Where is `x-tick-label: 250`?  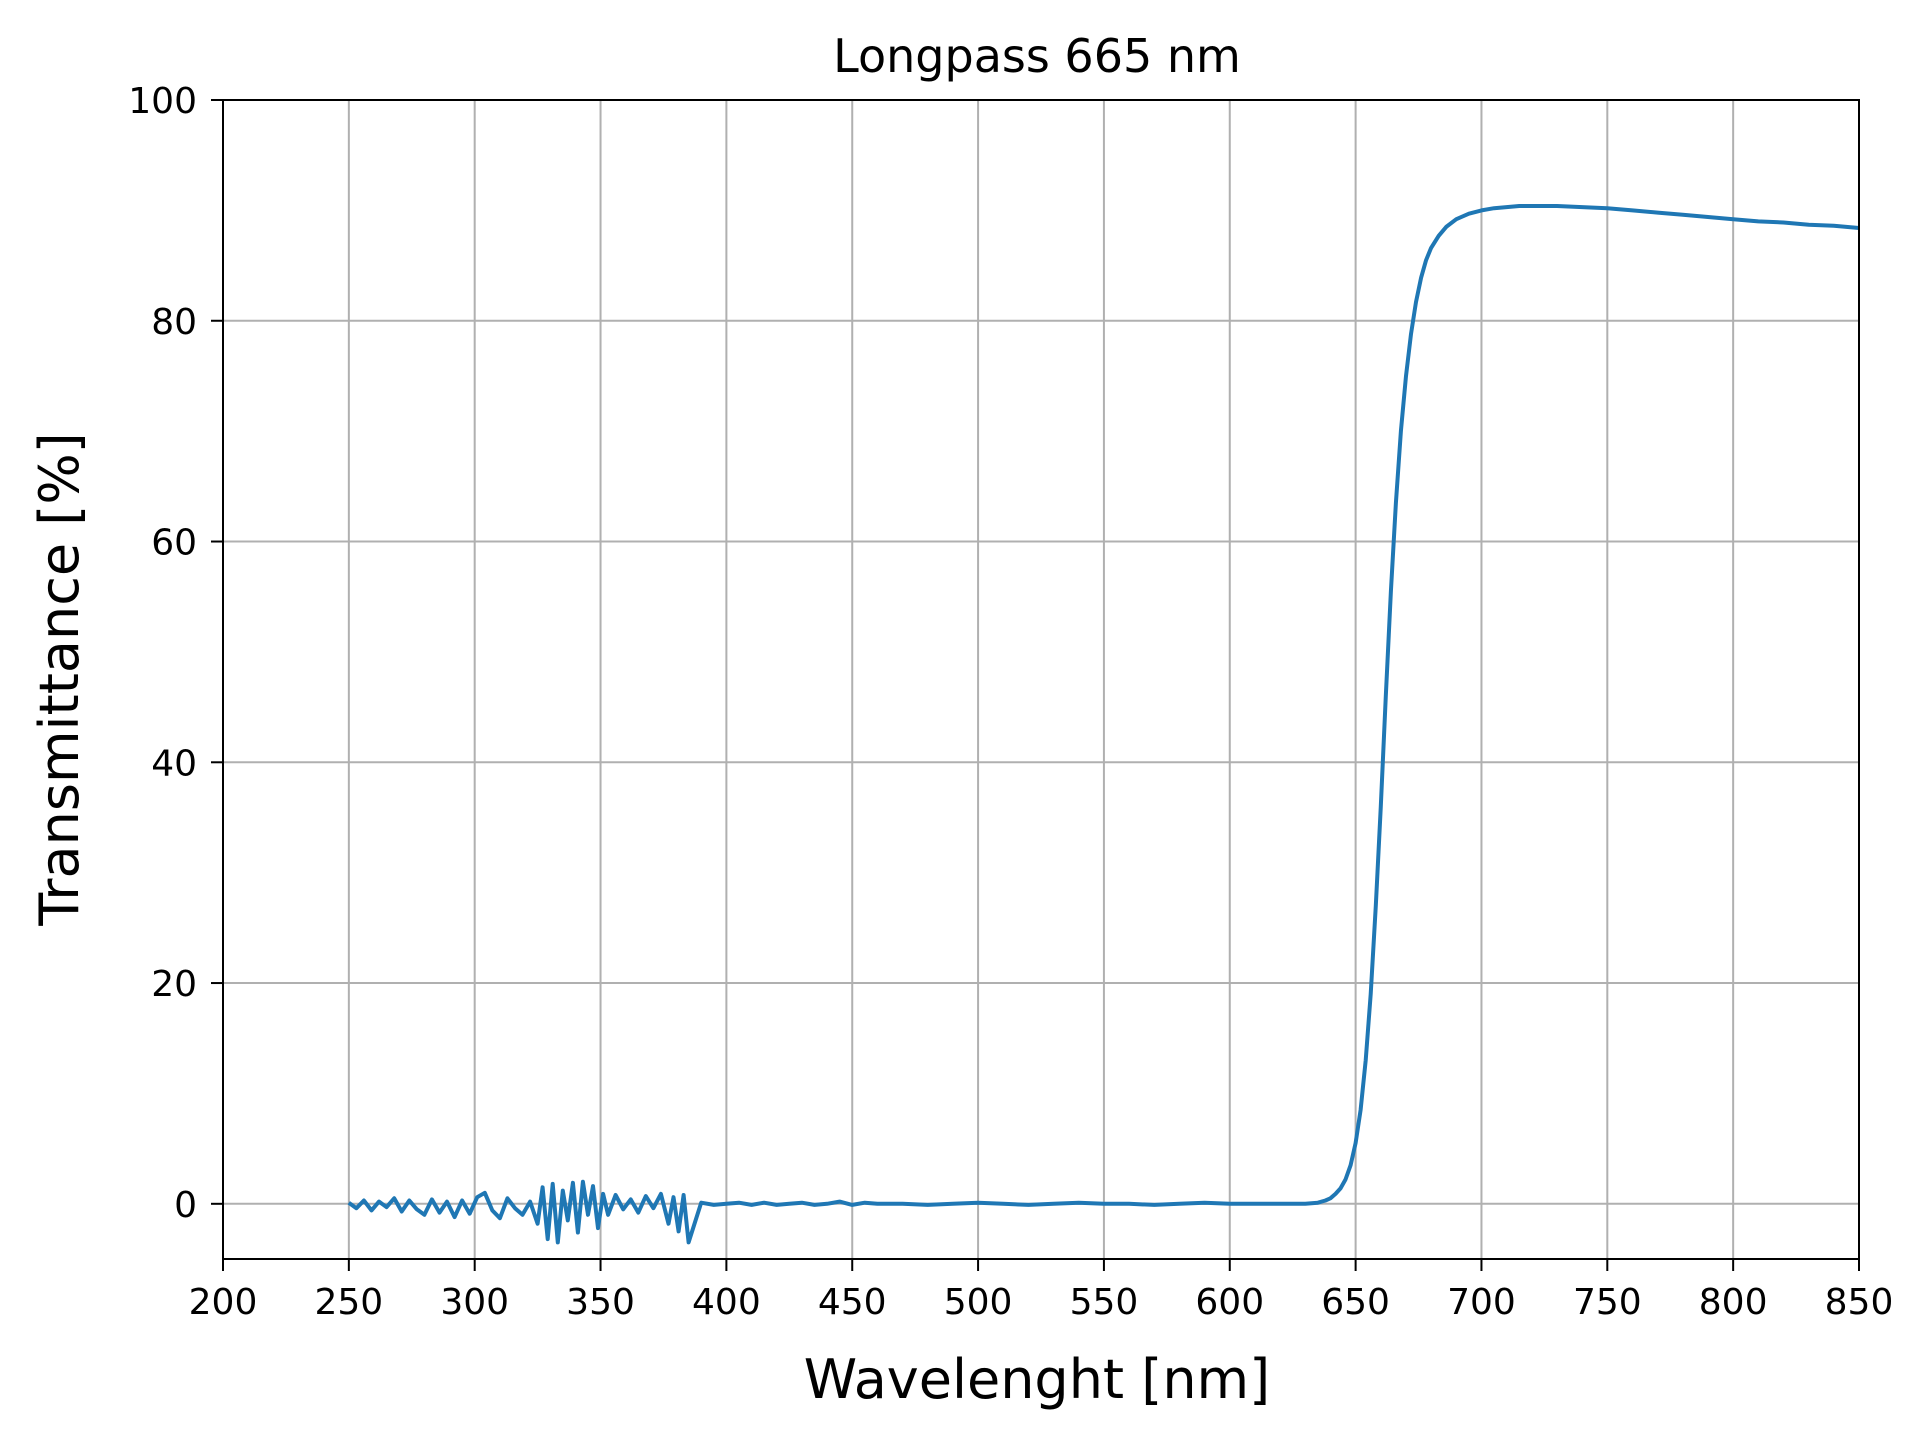 x-tick-label: 250 is located at coordinates (348, 1302).